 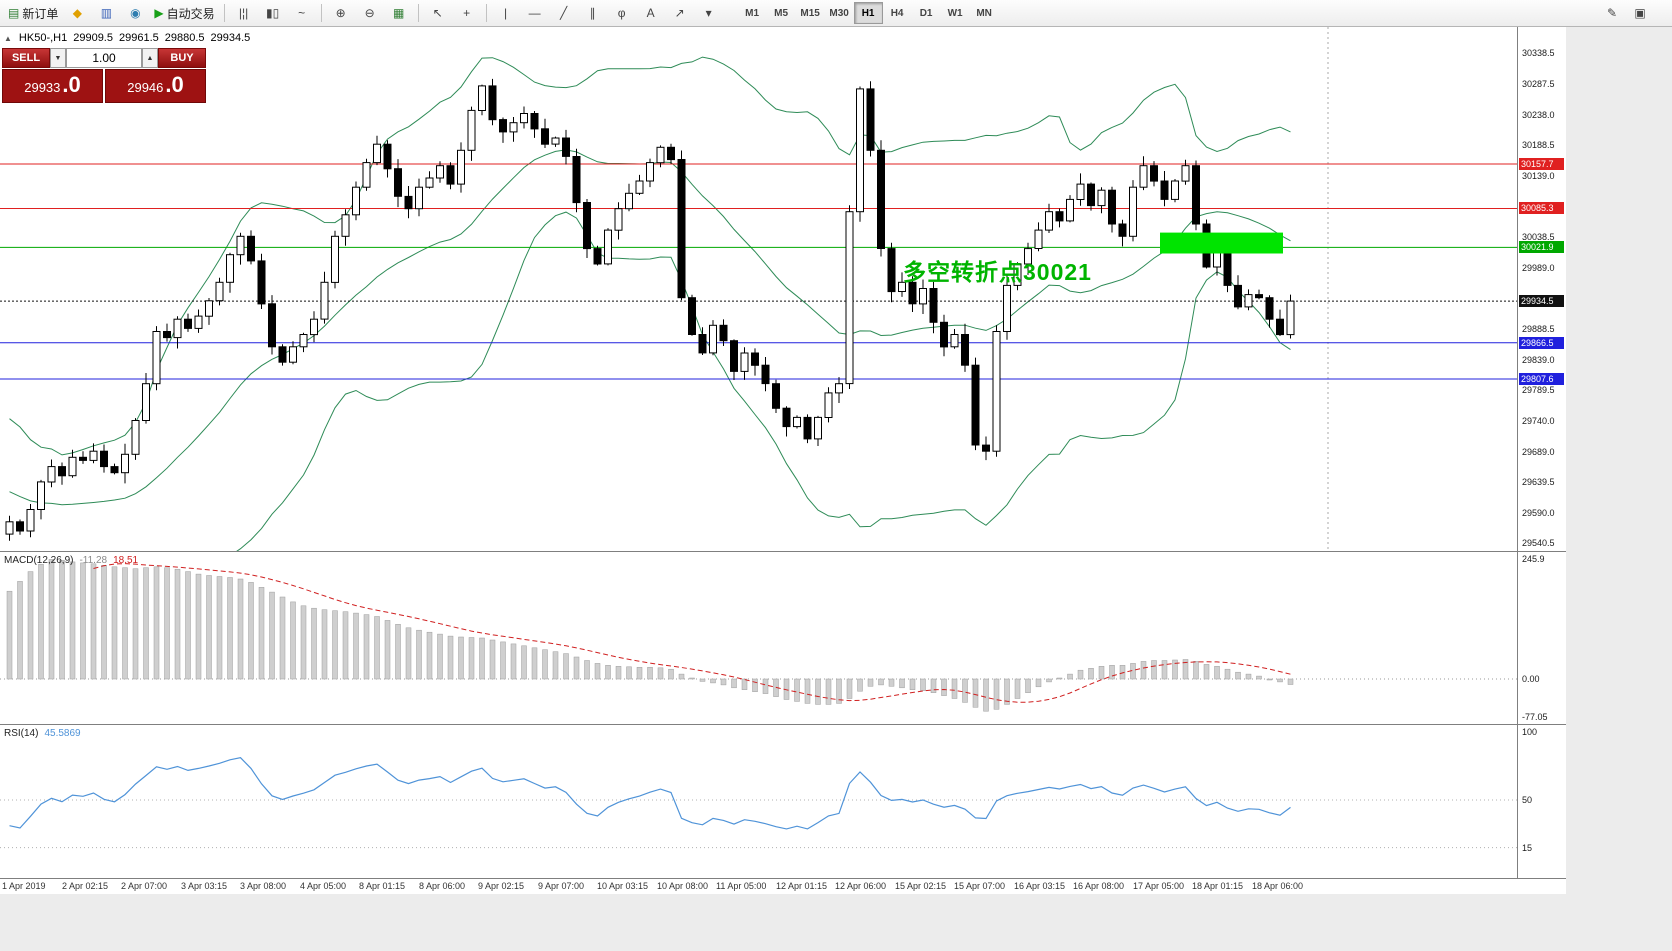 I want to click on price-axis-badge: 29807.6, so click(x=1541, y=379).